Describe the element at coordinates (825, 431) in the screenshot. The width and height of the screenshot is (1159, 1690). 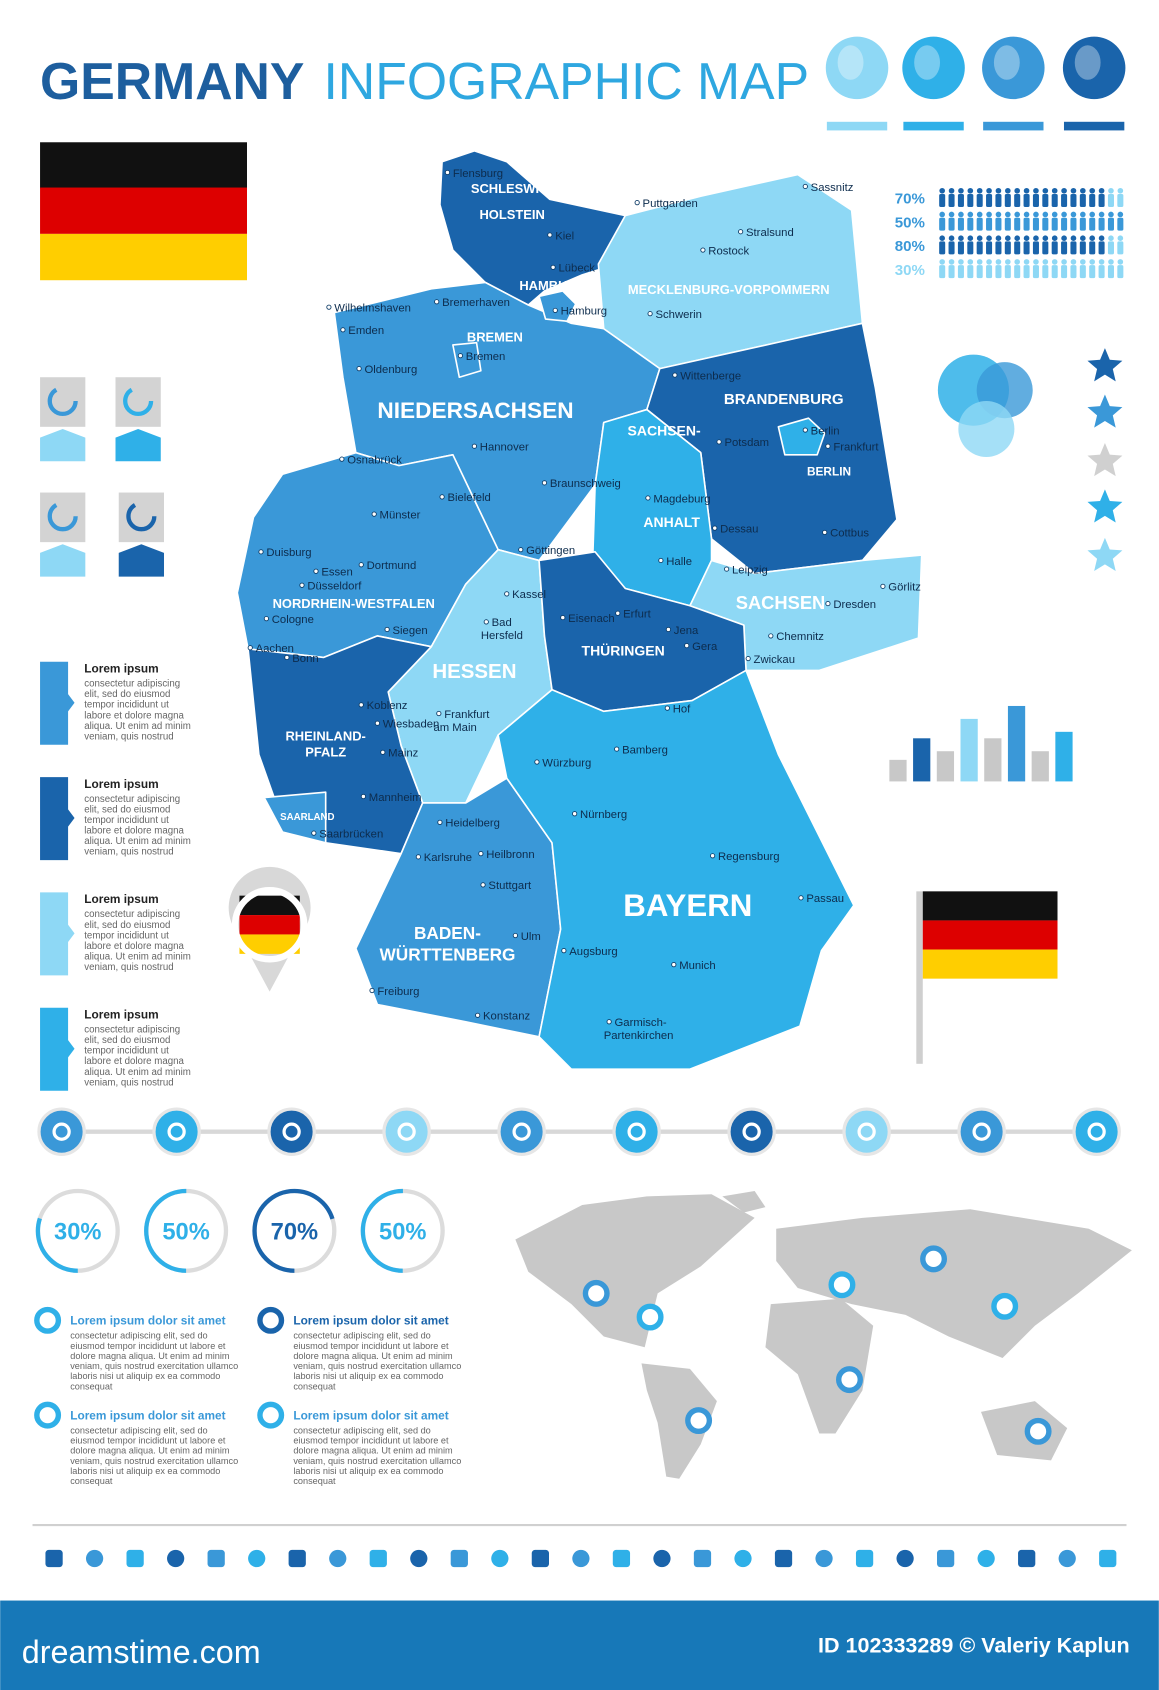
I see `city-label: Berlin` at that location.